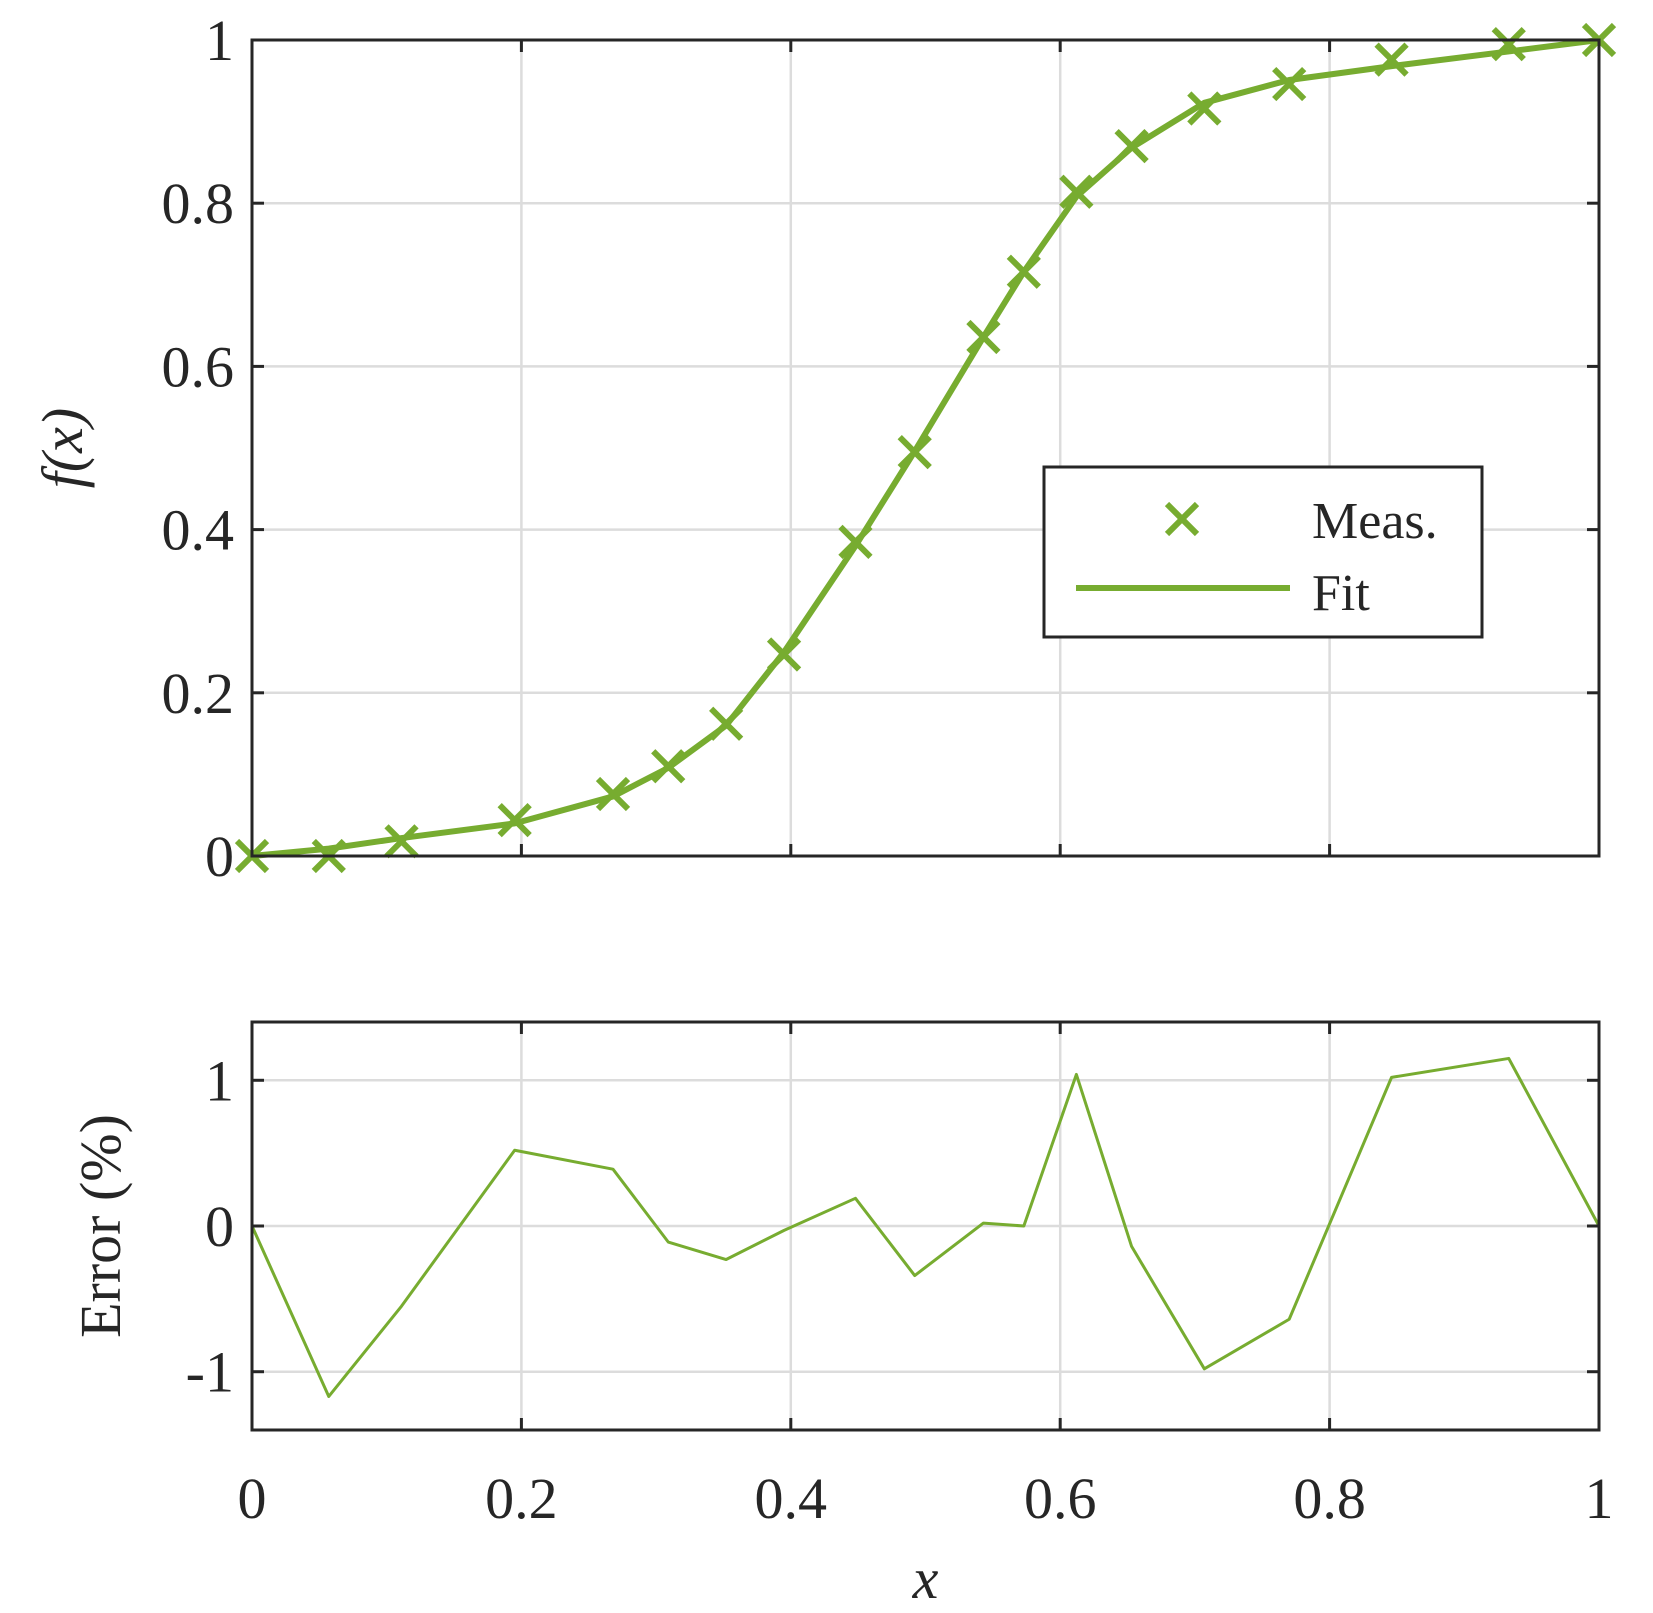 The image size is (1653, 1613). What do you see at coordinates (100, 1226) in the screenshot?
I see `error-y-axis-label: Error (%)` at bounding box center [100, 1226].